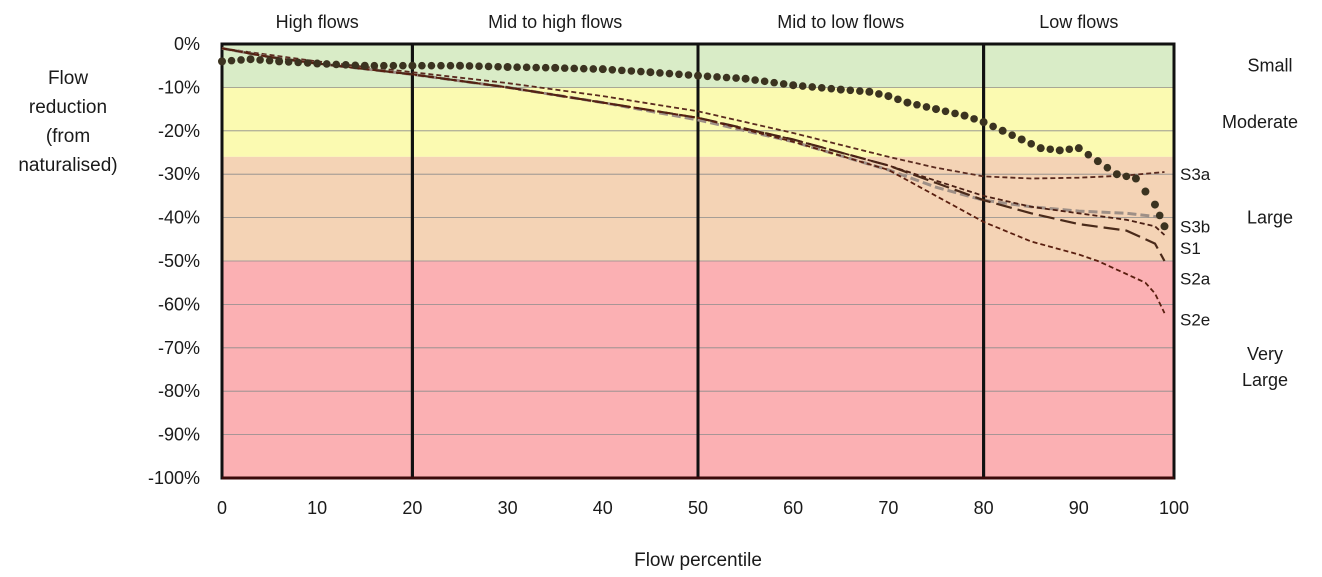 Image resolution: width=1322 pixels, height=577 pixels. I want to click on band-label-small: Small, so click(1269, 66).